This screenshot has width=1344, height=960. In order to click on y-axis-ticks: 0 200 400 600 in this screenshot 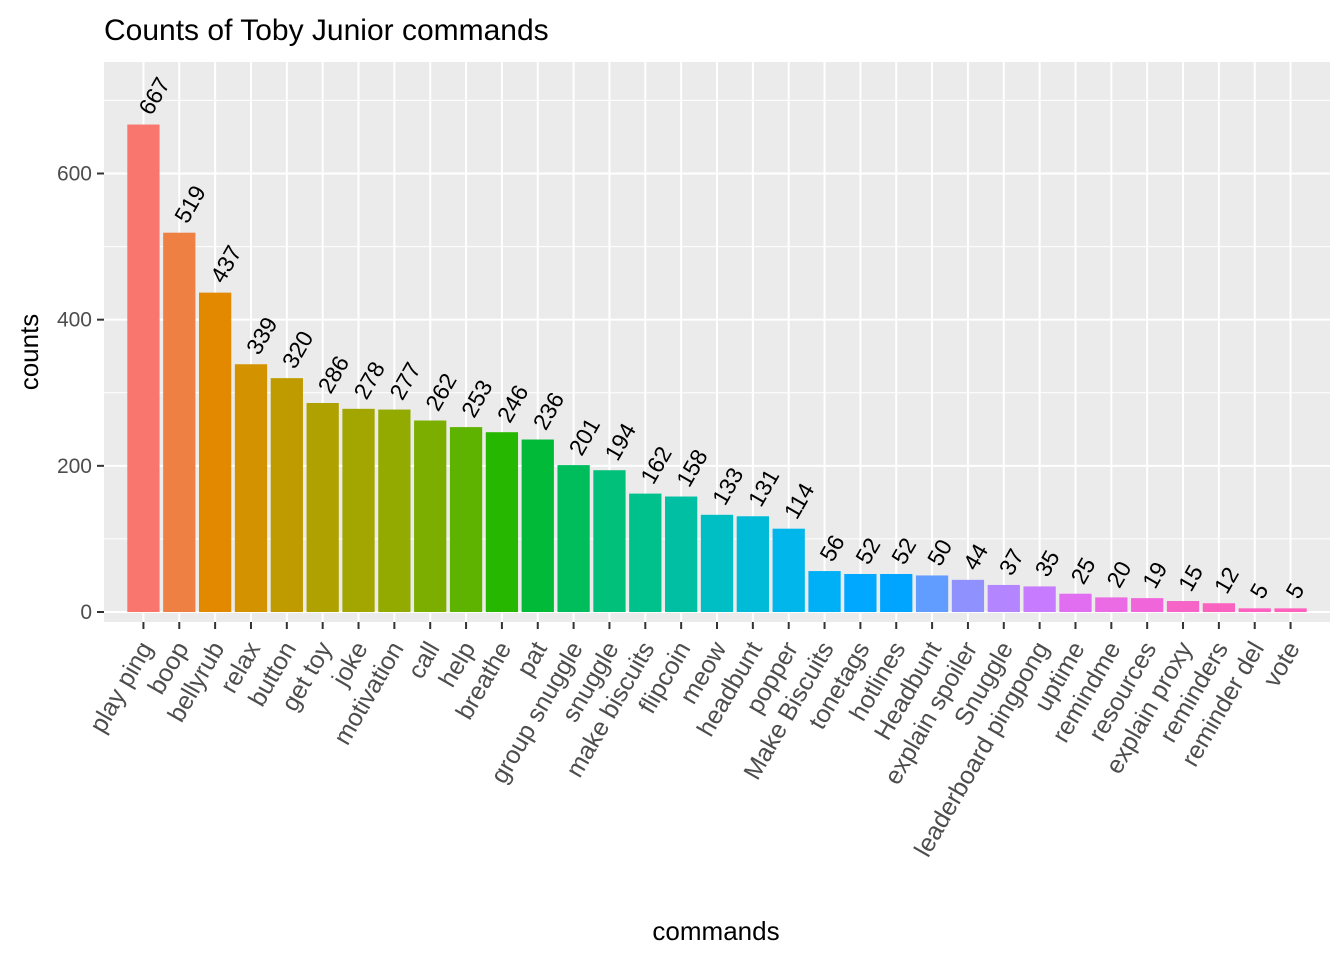, I will do `click(80, 393)`.